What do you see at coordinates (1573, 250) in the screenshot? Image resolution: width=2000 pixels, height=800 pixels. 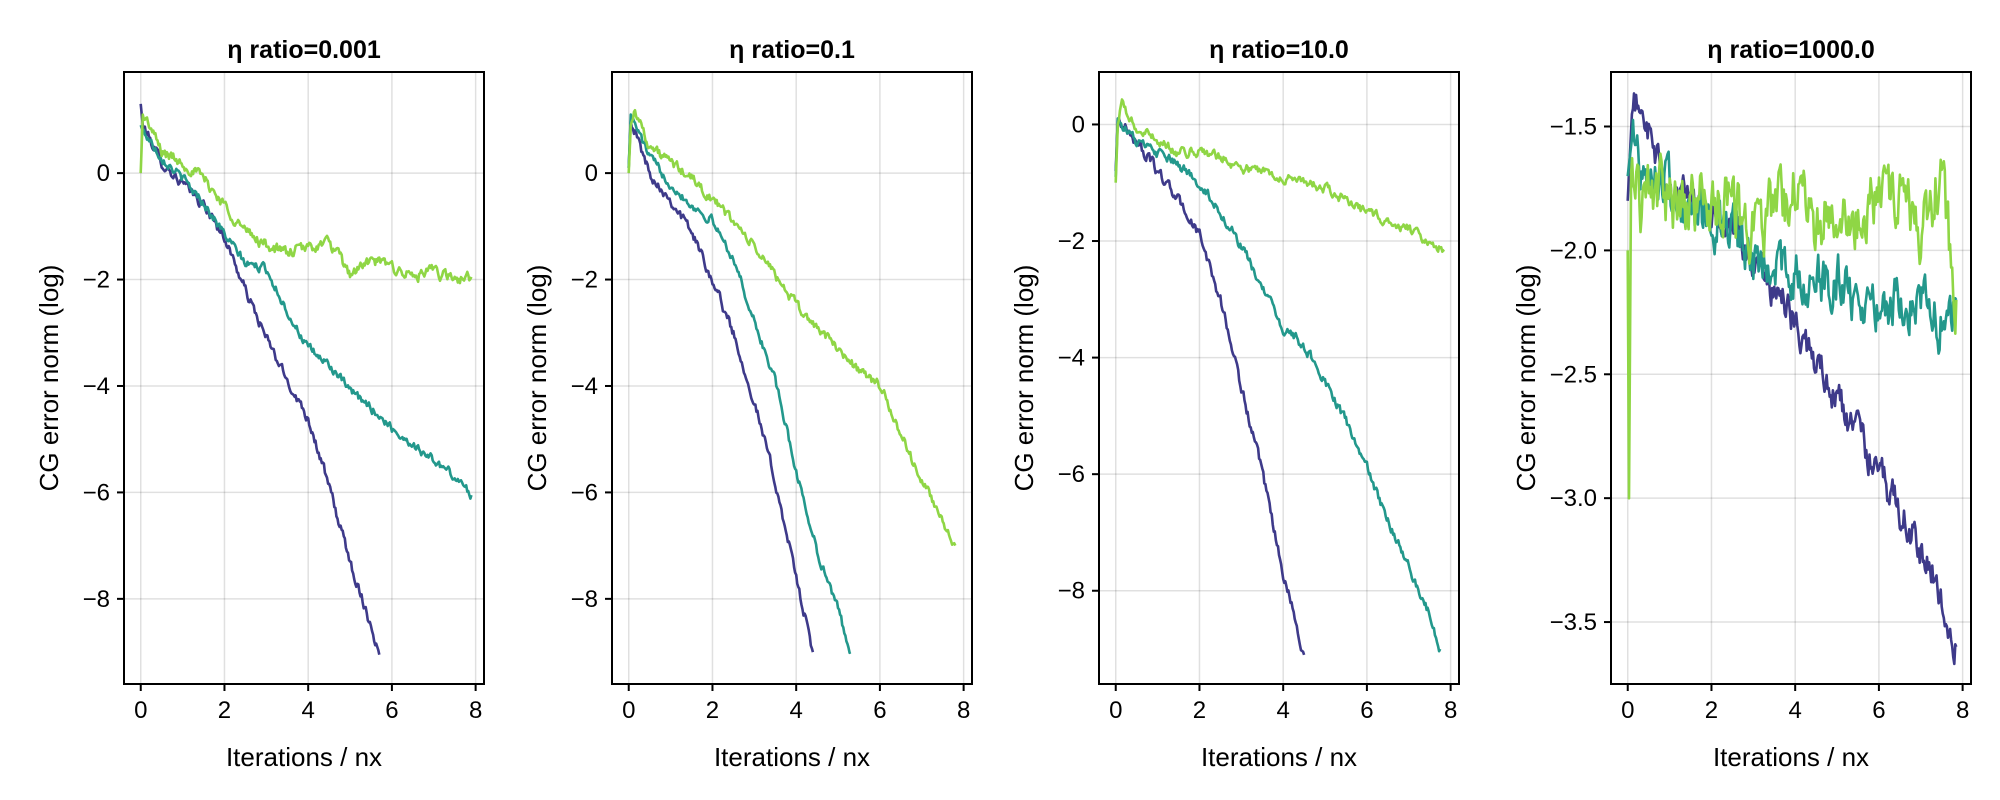 I see `y-tick-label: −2.0` at bounding box center [1573, 250].